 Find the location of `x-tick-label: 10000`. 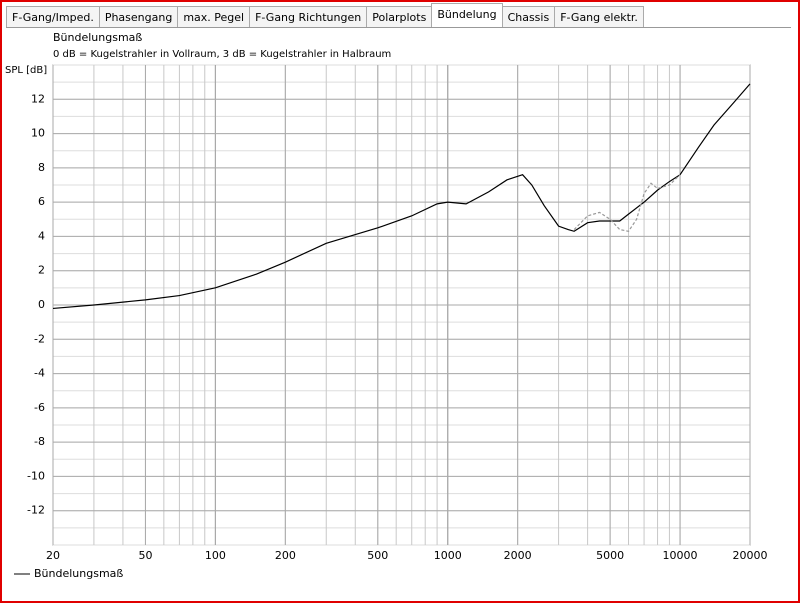

x-tick-label: 10000 is located at coordinates (680, 555).